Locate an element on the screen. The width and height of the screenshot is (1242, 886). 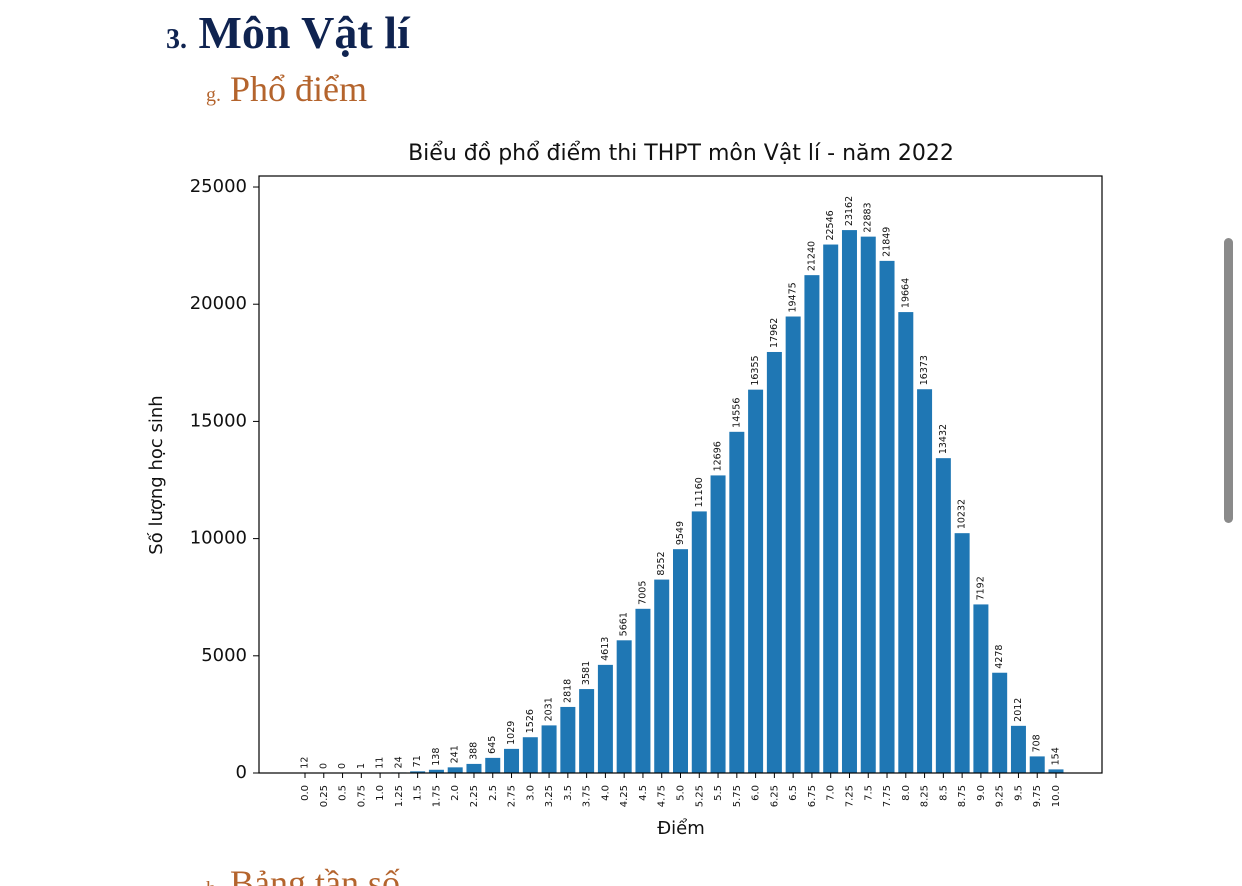
data-label: 13432 is located at coordinates (943, 439).